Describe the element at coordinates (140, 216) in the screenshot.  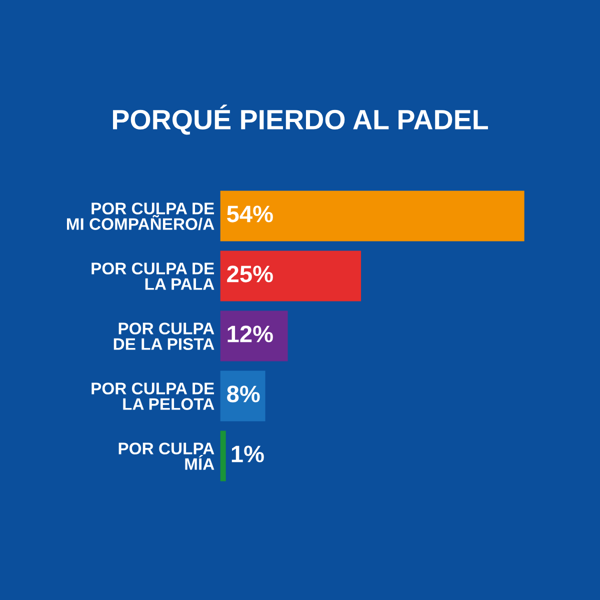
I see `y-tick-label: POR CULPA DE MI COMPAÑERO/A` at that location.